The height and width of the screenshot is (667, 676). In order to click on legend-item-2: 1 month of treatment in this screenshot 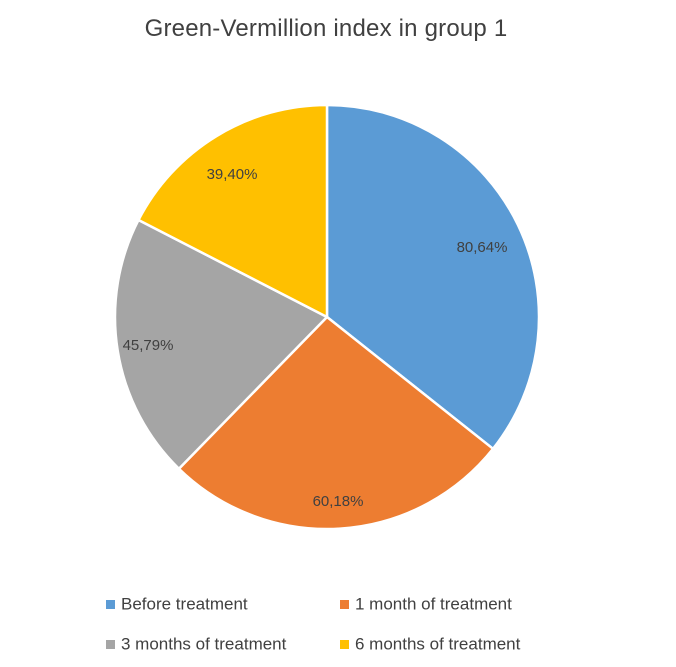, I will do `click(426, 603)`.